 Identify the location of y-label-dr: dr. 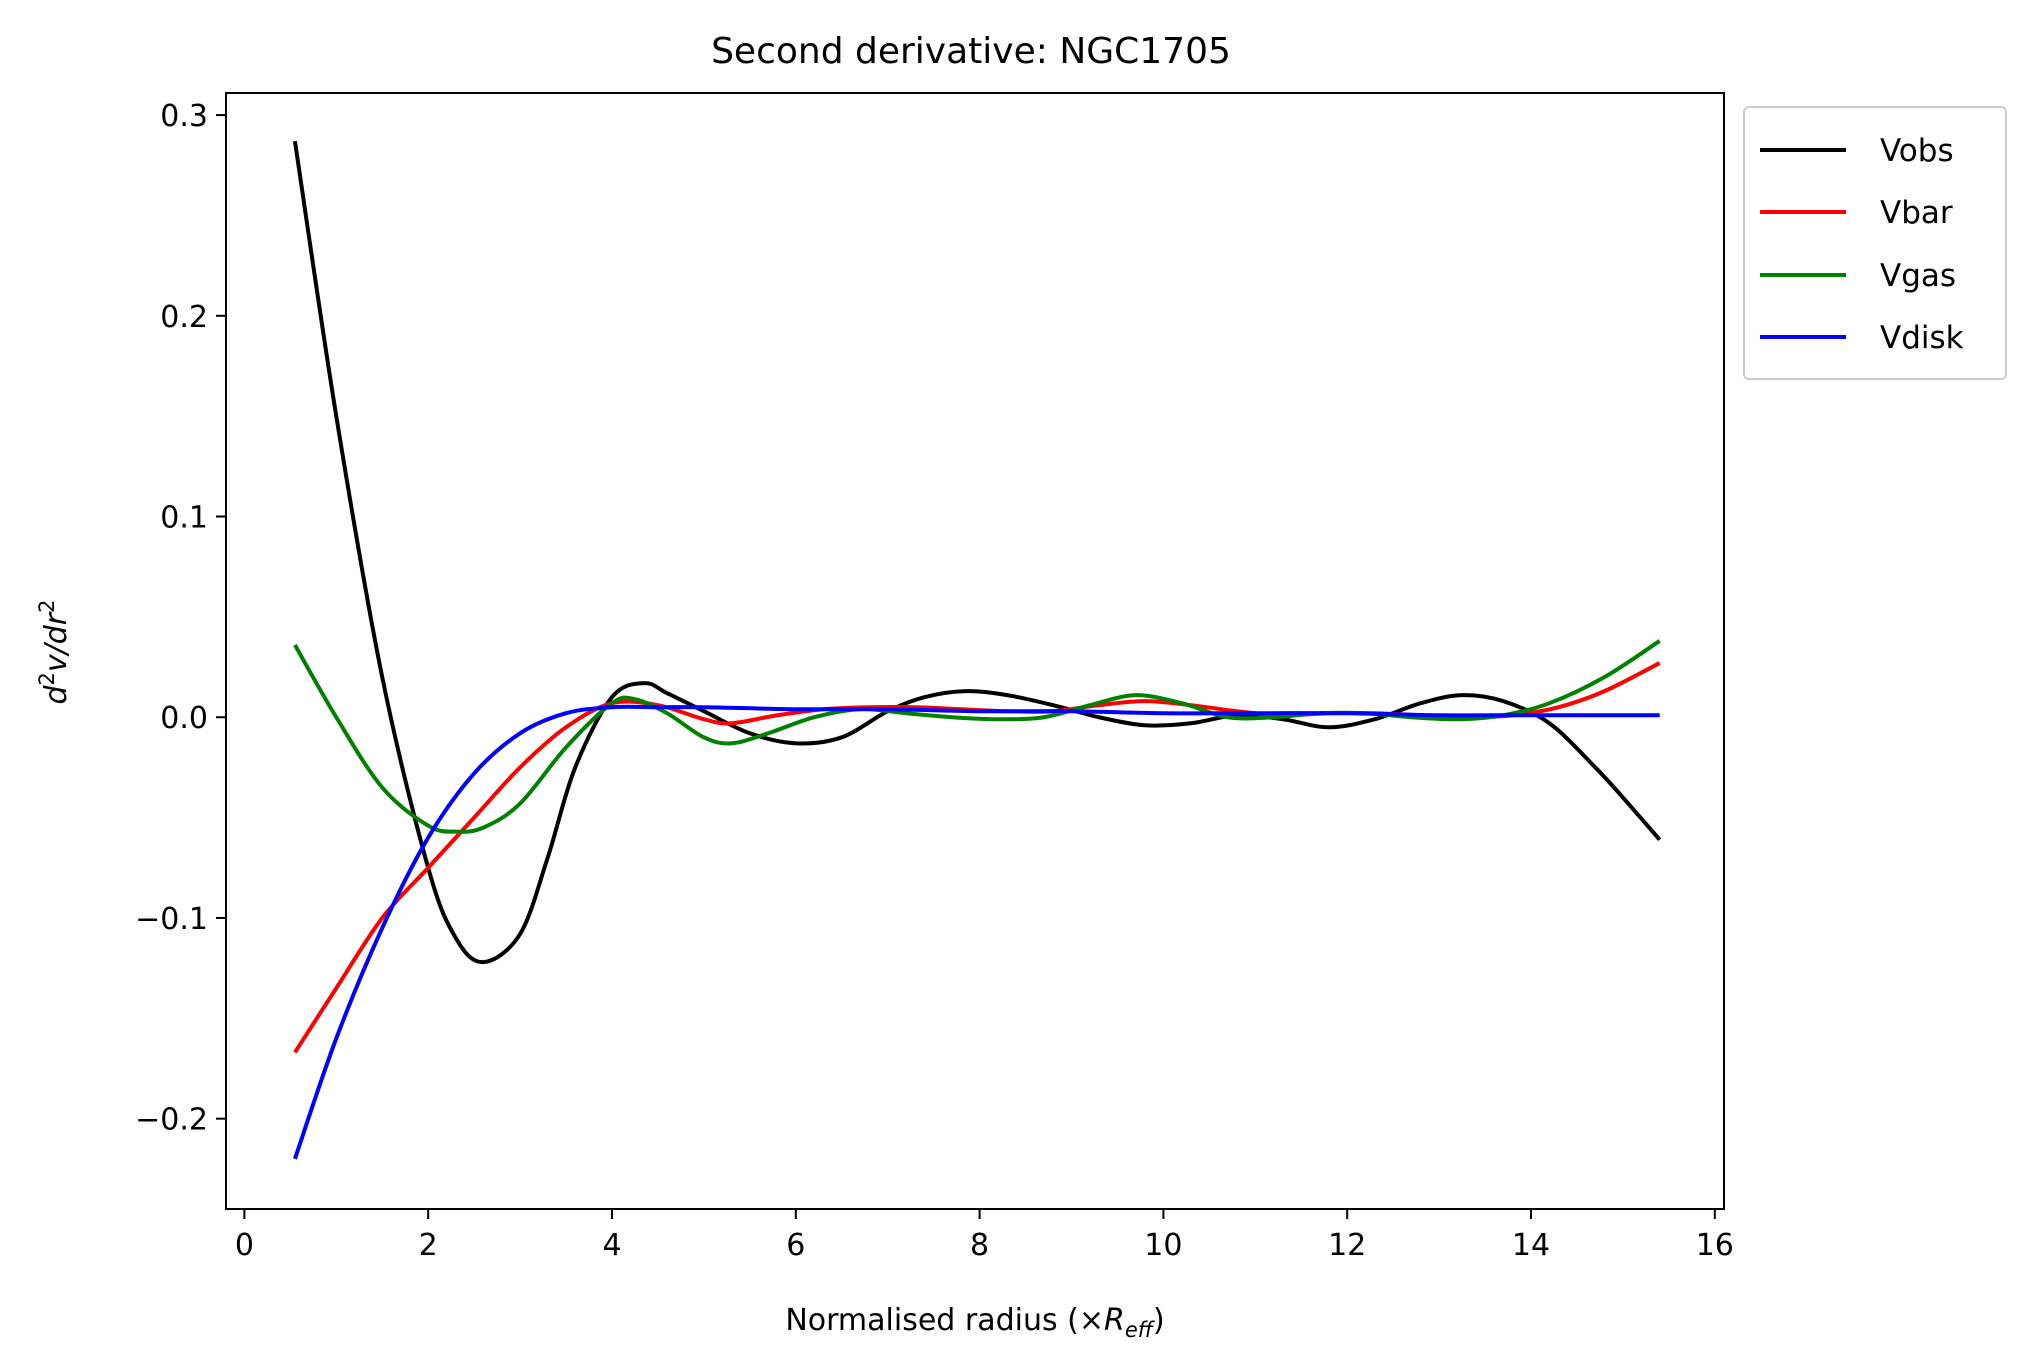
(56, 627).